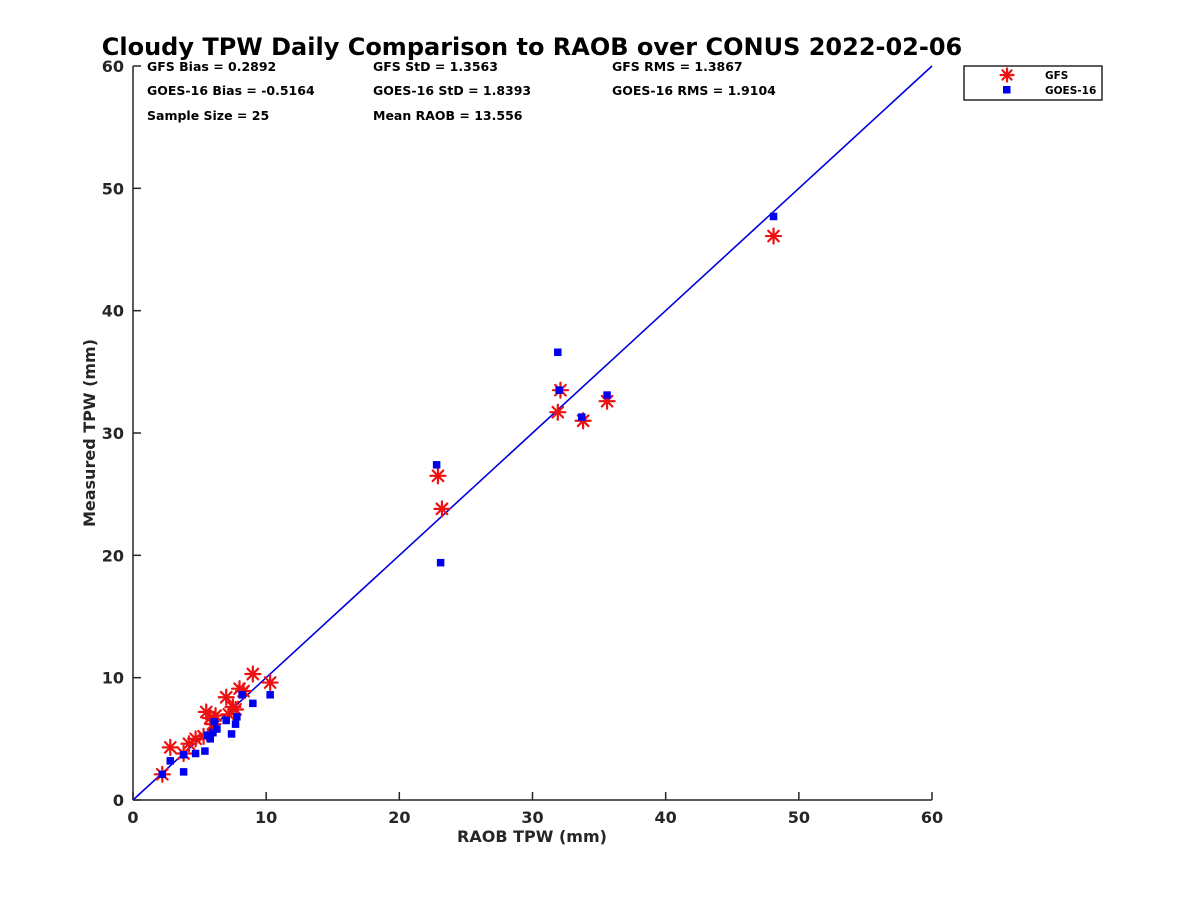 This screenshot has height=900, width=1200. I want to click on mean-raob-stat: Mean RAOB = 13.556, so click(448, 115).